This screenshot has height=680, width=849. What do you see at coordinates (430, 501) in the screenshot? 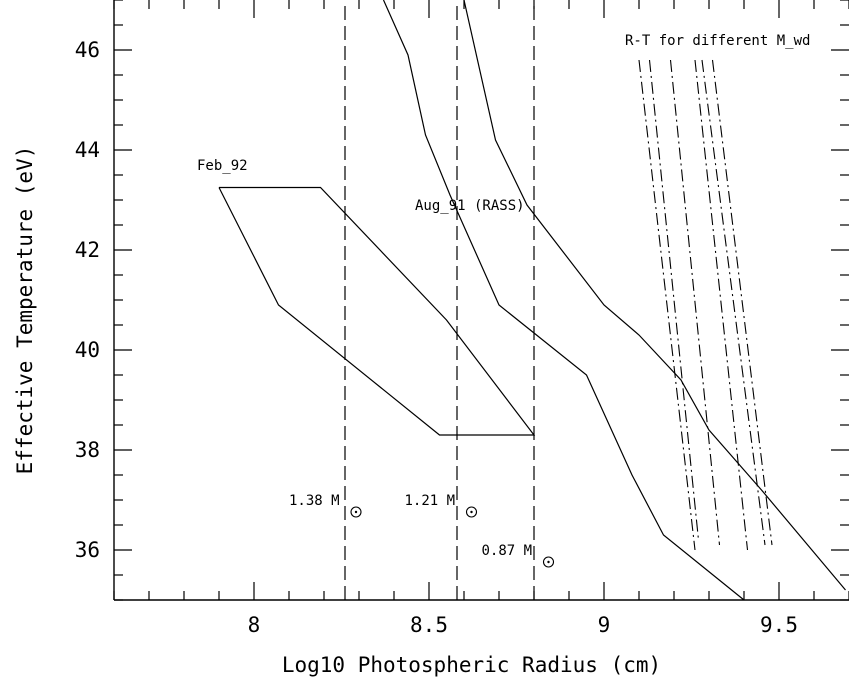
I see `mass-label: 1.21 M` at bounding box center [430, 501].